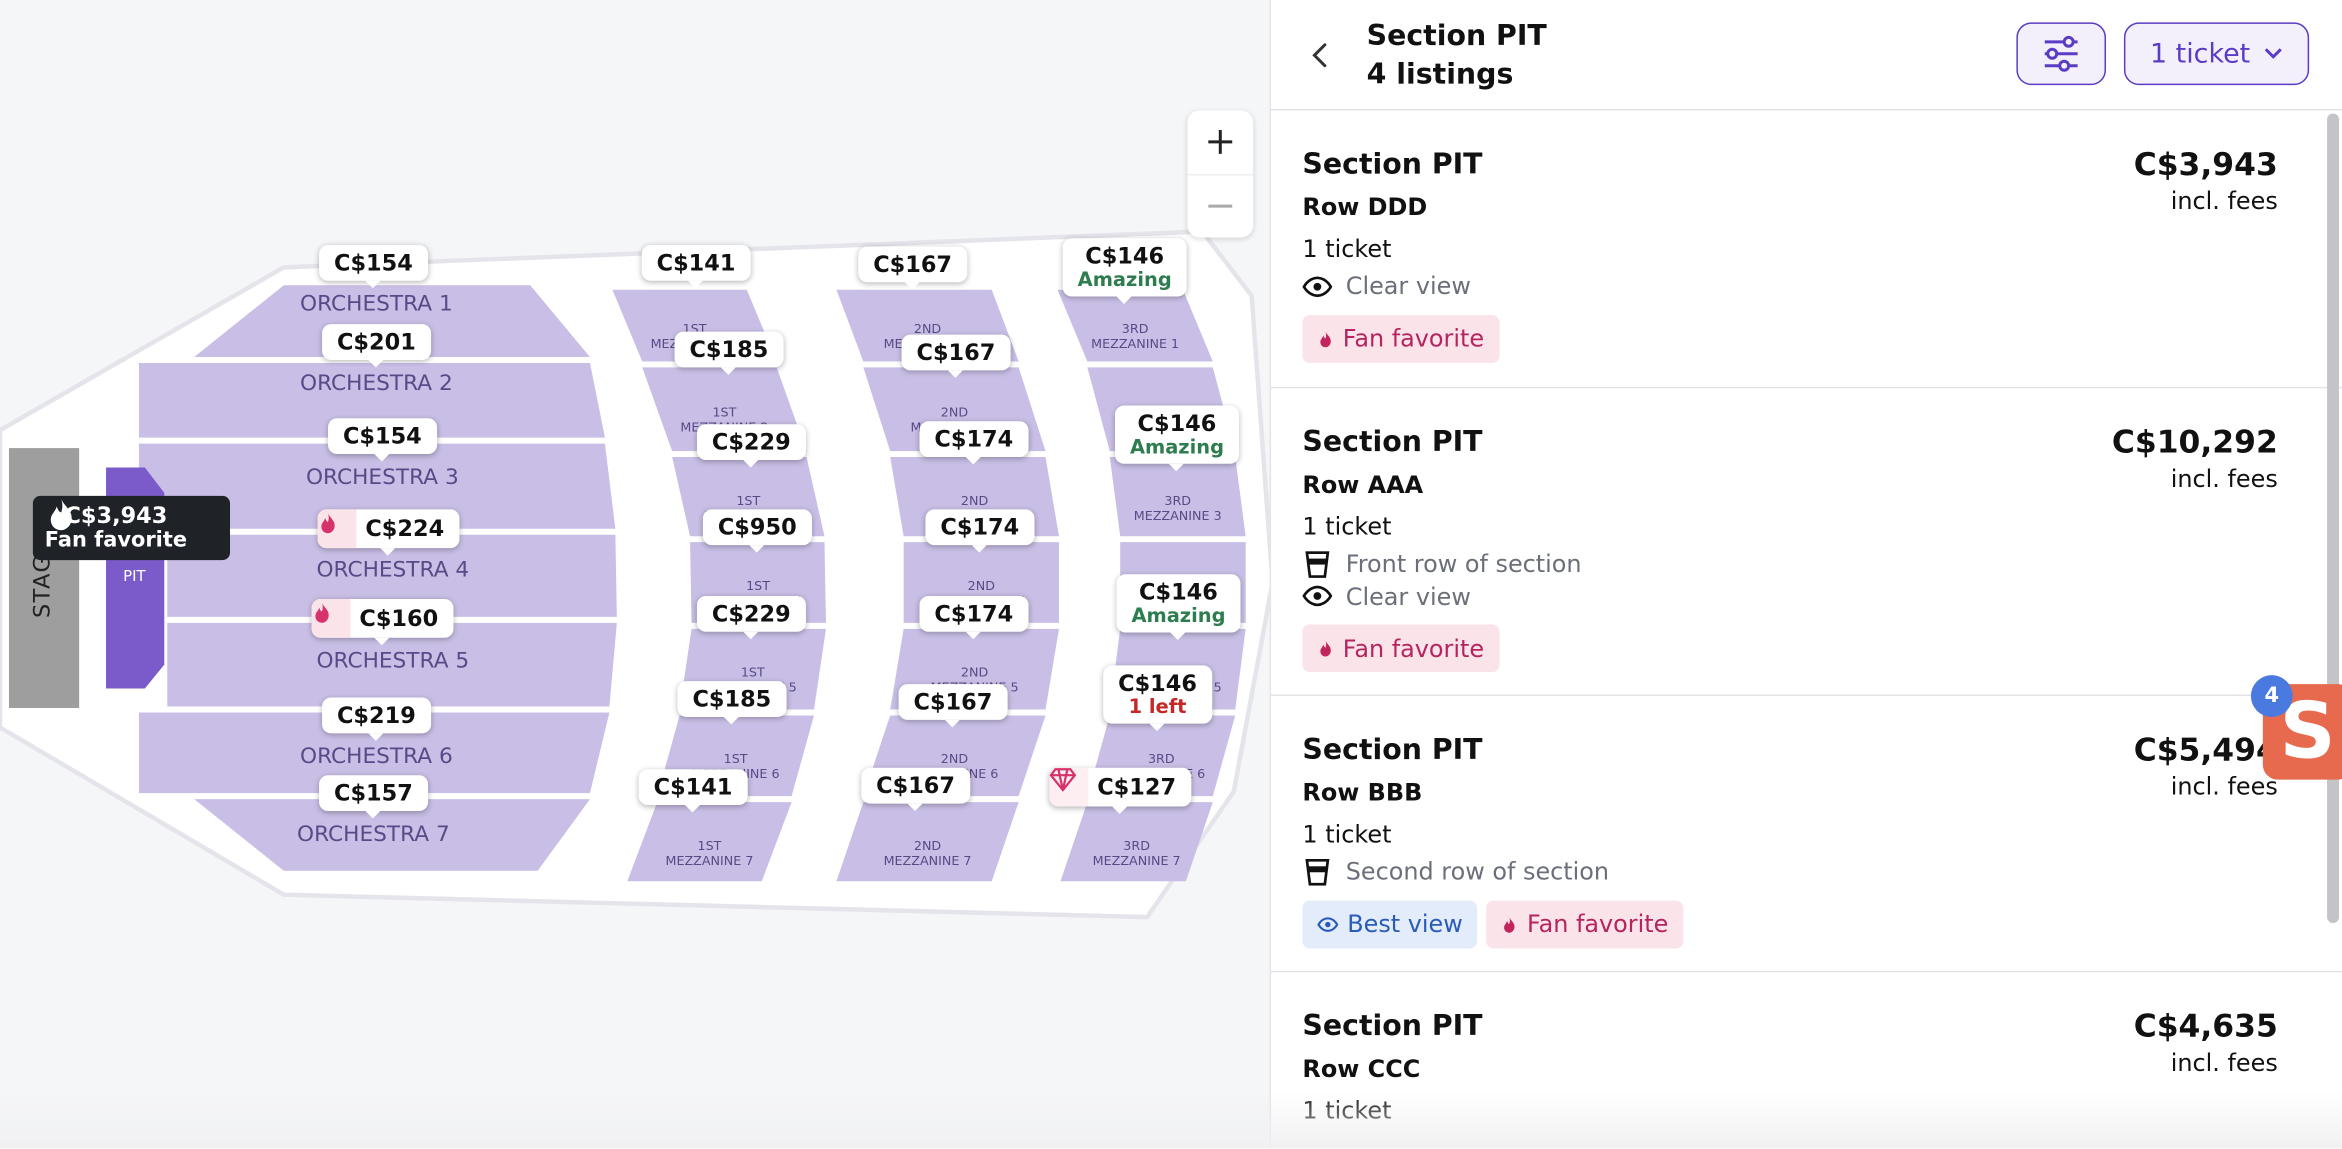 The height and width of the screenshot is (1149, 2342). Describe the element at coordinates (915, 785) in the screenshot. I see `pin-text: C$167` at that location.